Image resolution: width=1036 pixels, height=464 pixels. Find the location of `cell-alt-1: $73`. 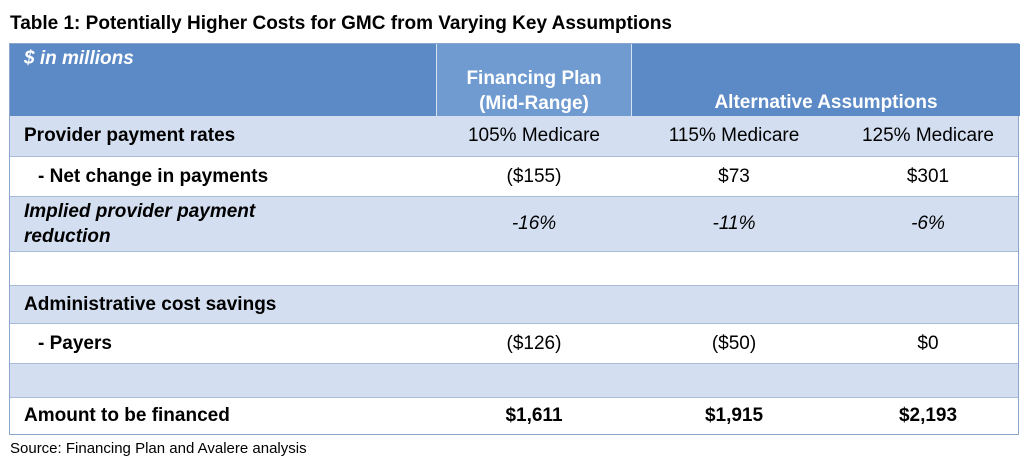

cell-alt-1: $73 is located at coordinates (734, 176).